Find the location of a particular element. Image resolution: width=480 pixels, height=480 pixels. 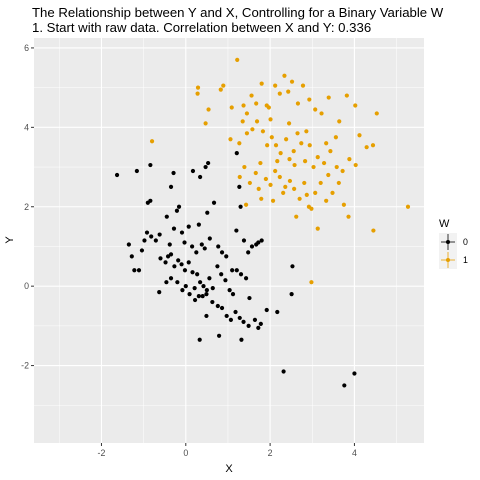

y-tick-label: 0 is located at coordinates (26, 286).